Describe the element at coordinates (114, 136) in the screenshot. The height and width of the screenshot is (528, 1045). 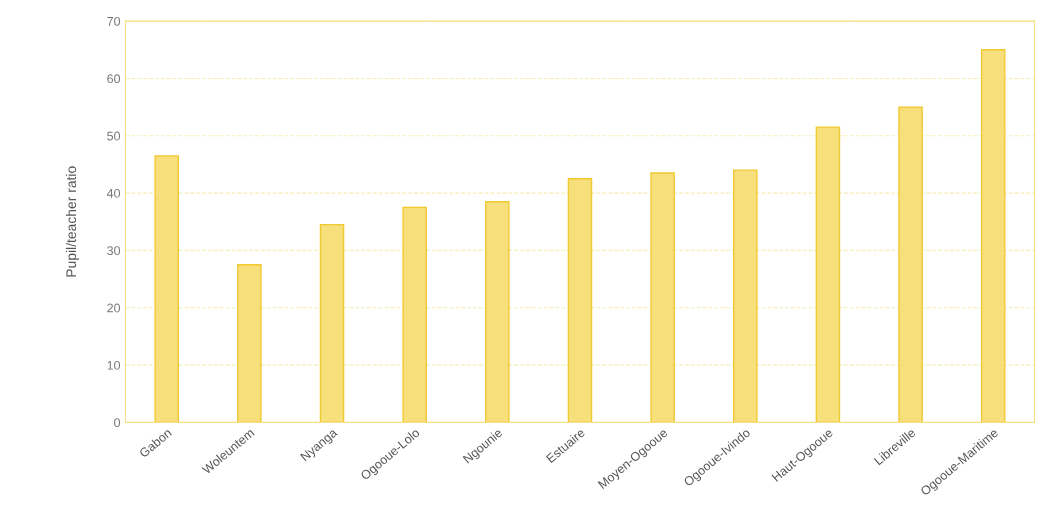
I see `y-tick-label: 50` at that location.